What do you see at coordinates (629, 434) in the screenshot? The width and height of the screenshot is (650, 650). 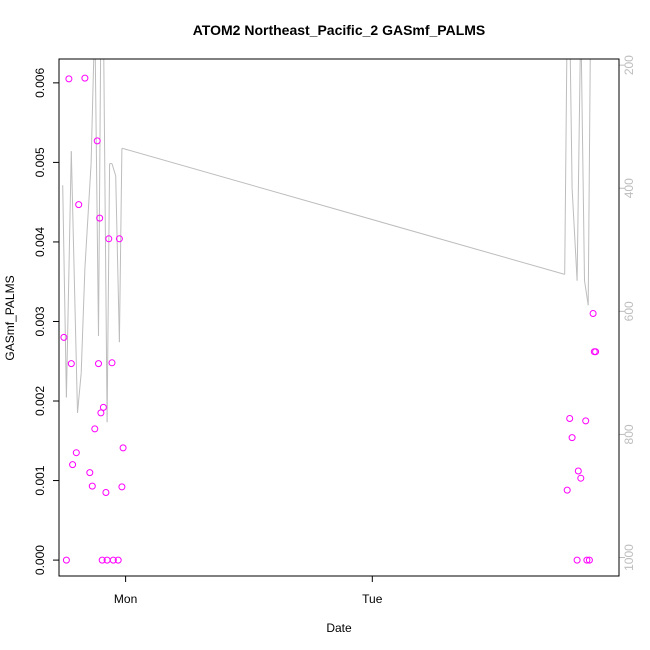 I see `y-right-tick-label: 800` at bounding box center [629, 434].